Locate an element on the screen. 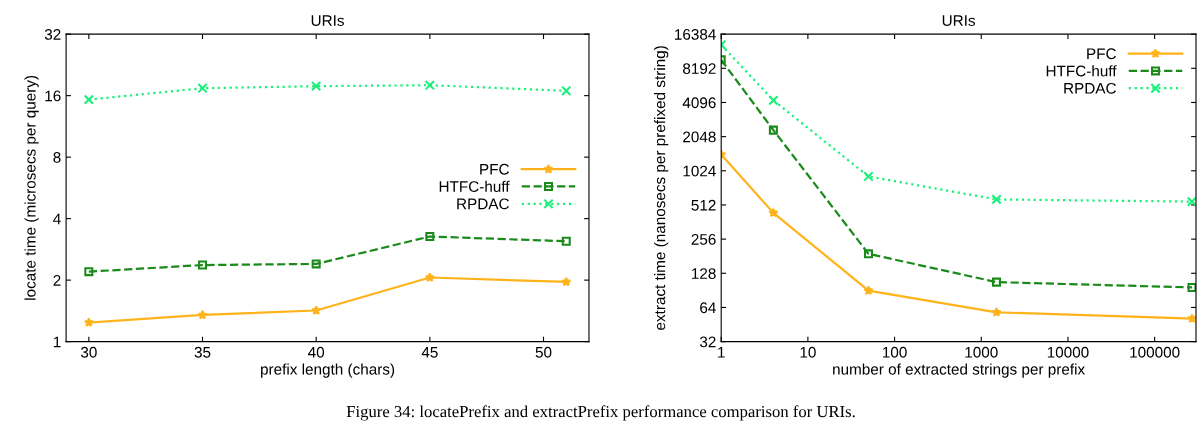 This screenshot has height=427, width=1202. y-tick-label: 4096 is located at coordinates (699, 103).